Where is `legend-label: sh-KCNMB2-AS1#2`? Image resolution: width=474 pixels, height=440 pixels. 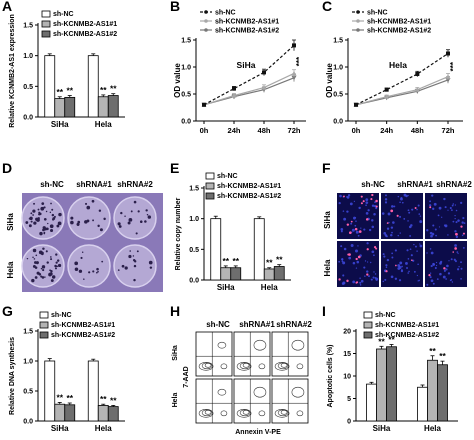
legend-label: sh-KCNMB2-AS1#2 is located at coordinates (407, 335).